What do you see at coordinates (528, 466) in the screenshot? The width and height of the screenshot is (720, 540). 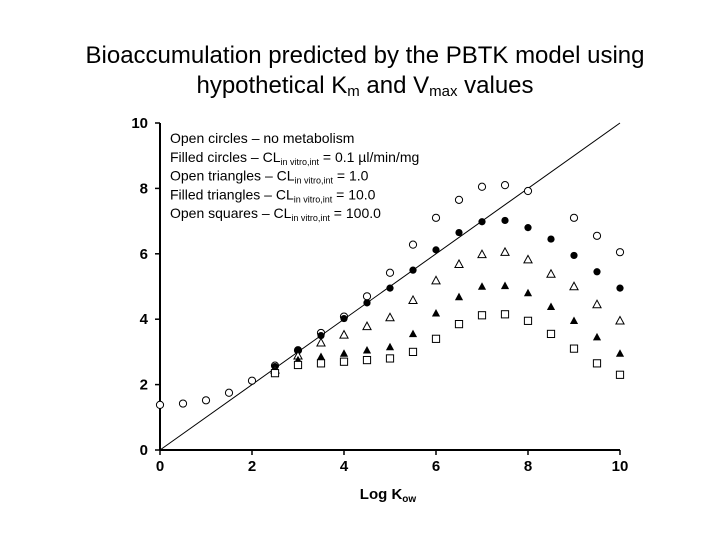 I see `x-tick-label: 8` at bounding box center [528, 466].